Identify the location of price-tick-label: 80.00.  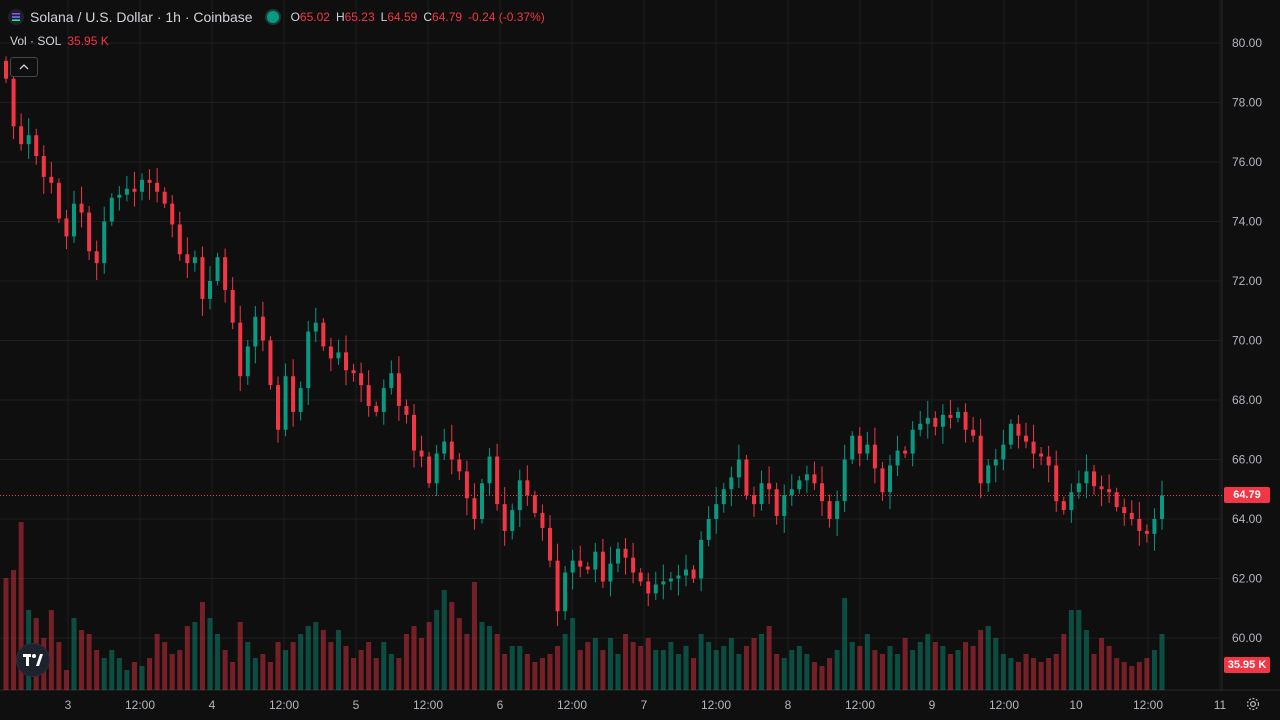
(1247, 43).